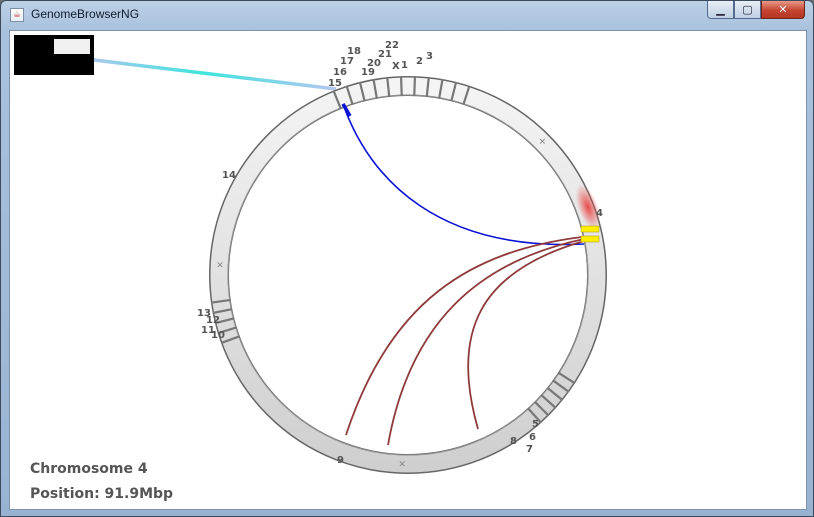 The height and width of the screenshot is (517, 814). Describe the element at coordinates (783, 10) in the screenshot. I see `close-button: ✕` at that location.